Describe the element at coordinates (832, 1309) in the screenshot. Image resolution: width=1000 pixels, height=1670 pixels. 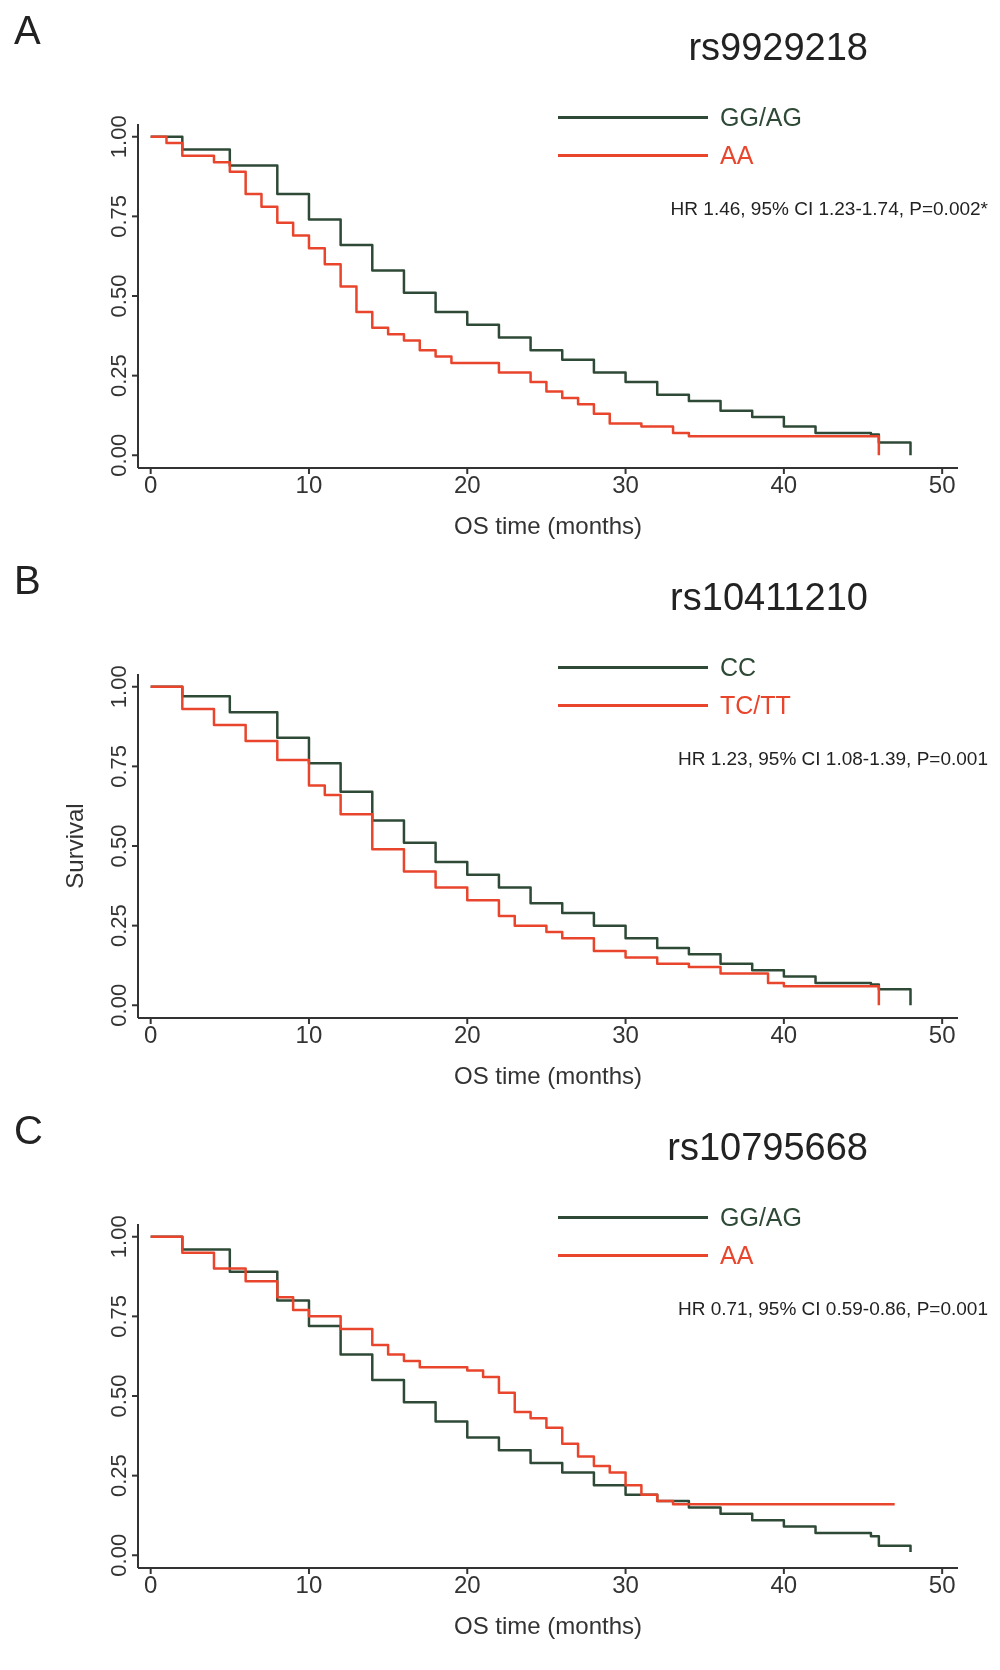
I see `annotation: HR 0.71, 95% CI 0.59-0.86, P=0.001` at that location.